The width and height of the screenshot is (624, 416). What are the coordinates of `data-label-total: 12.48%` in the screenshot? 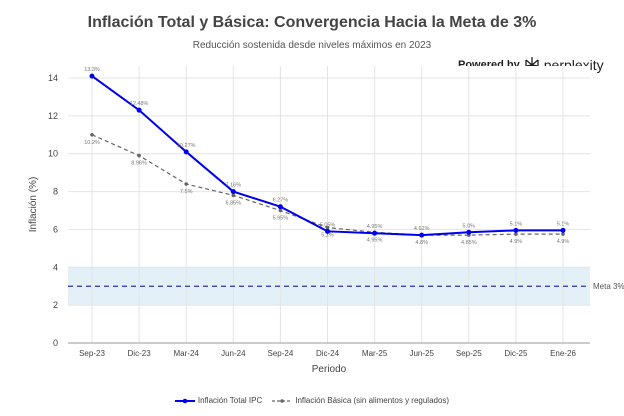 It's located at (139, 104).